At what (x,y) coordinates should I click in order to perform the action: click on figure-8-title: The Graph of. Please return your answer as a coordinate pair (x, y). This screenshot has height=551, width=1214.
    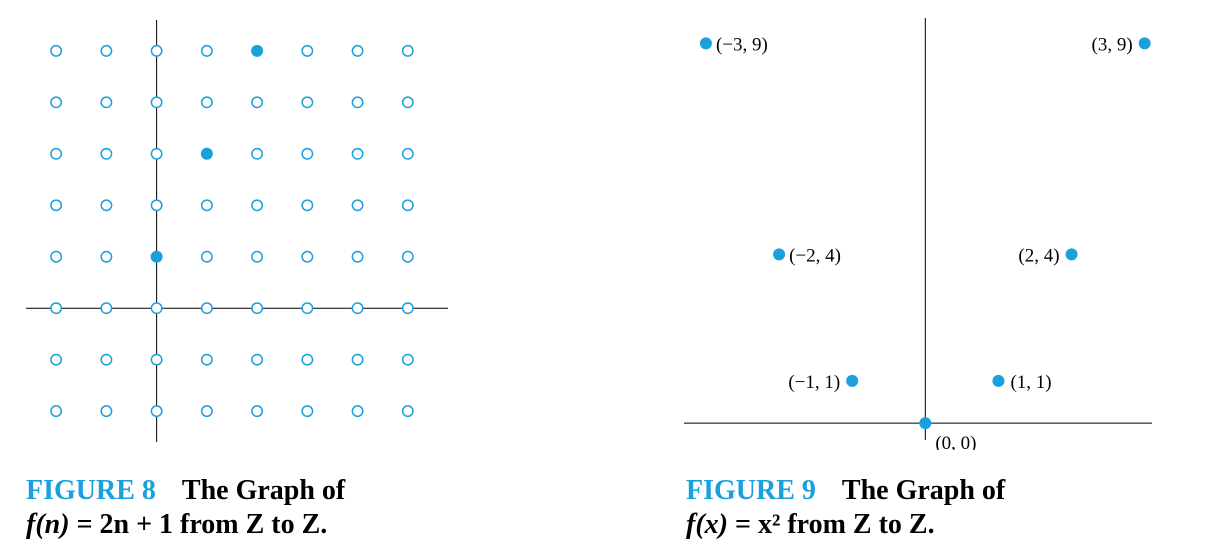
    Looking at the image, I should click on (263, 490).